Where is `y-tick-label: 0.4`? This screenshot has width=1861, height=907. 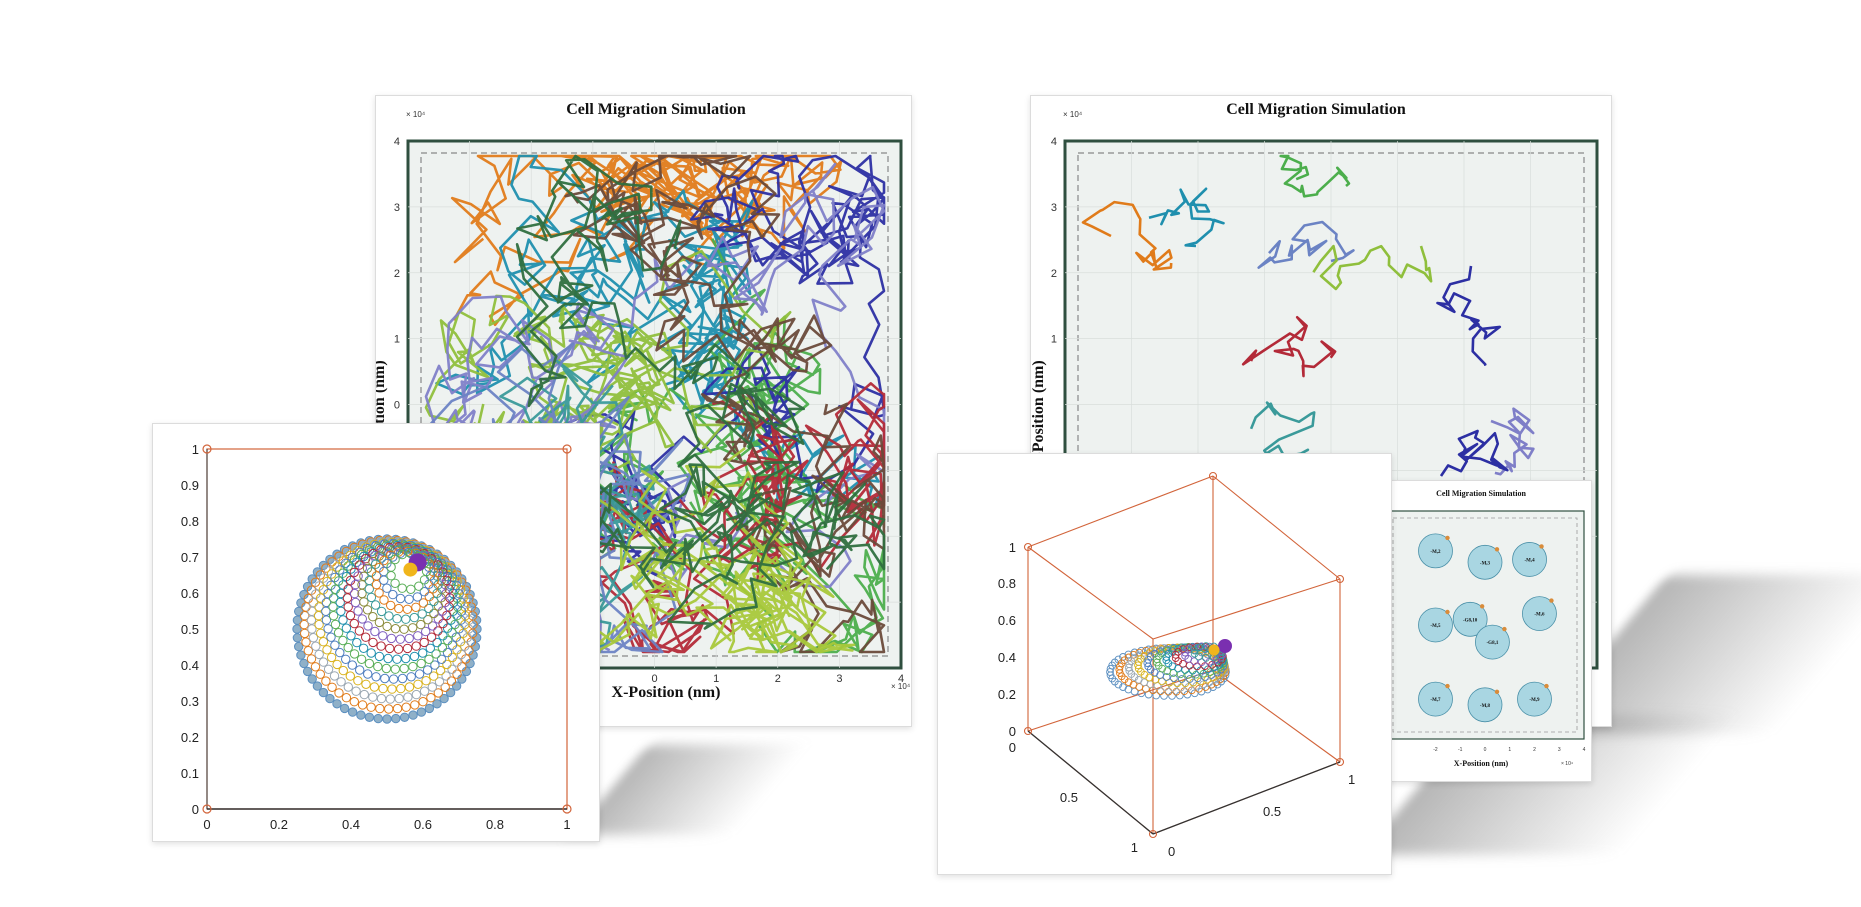
y-tick-label: 0.4 is located at coordinates (190, 665).